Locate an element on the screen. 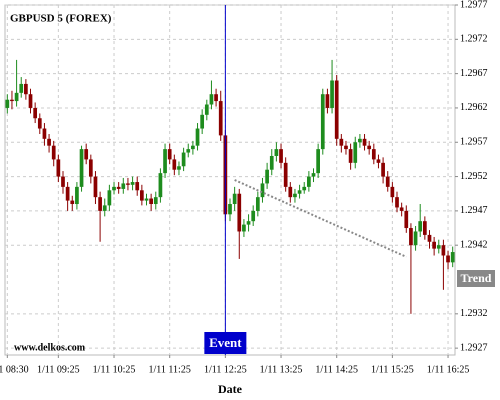 The width and height of the screenshot is (500, 400). trend-label-box is located at coordinates (476, 278).